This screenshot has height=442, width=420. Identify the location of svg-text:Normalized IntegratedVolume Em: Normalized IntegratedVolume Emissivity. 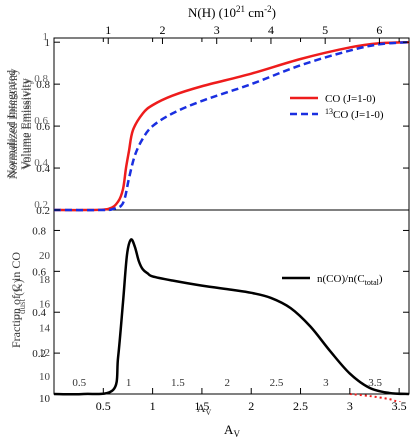
(18, 124).